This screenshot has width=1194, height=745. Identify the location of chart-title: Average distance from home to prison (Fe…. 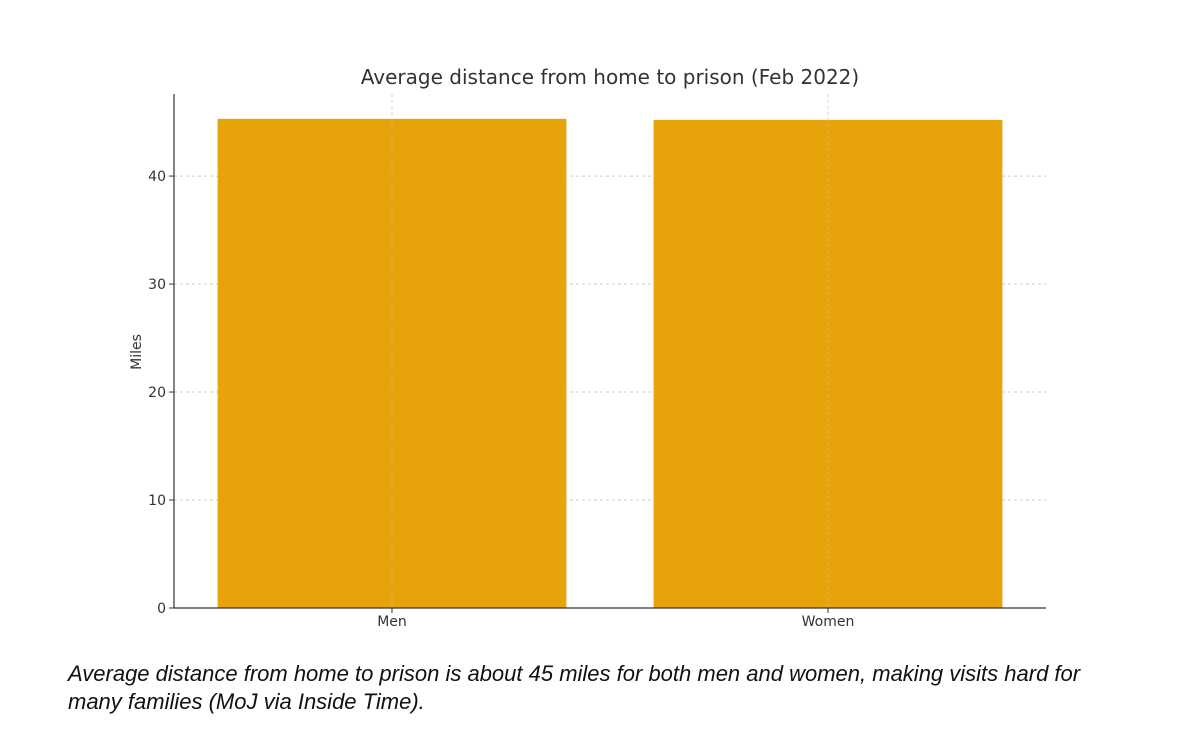
(610, 77).